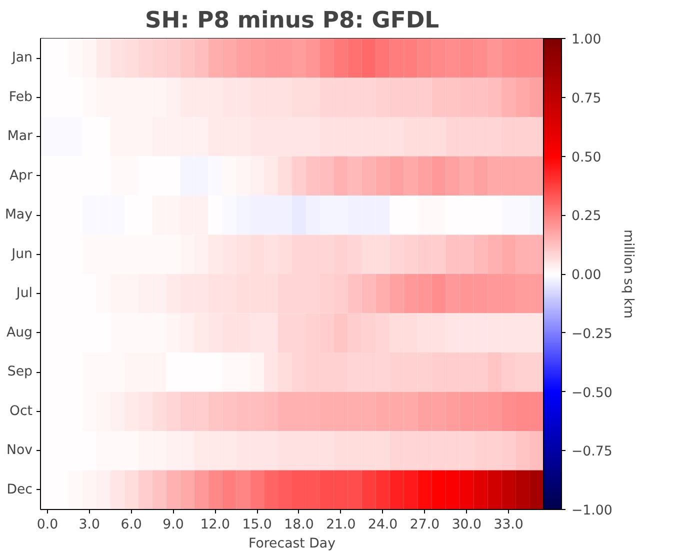 This screenshot has height=551, width=679. I want to click on color-bar-label: 0.50, so click(587, 158).